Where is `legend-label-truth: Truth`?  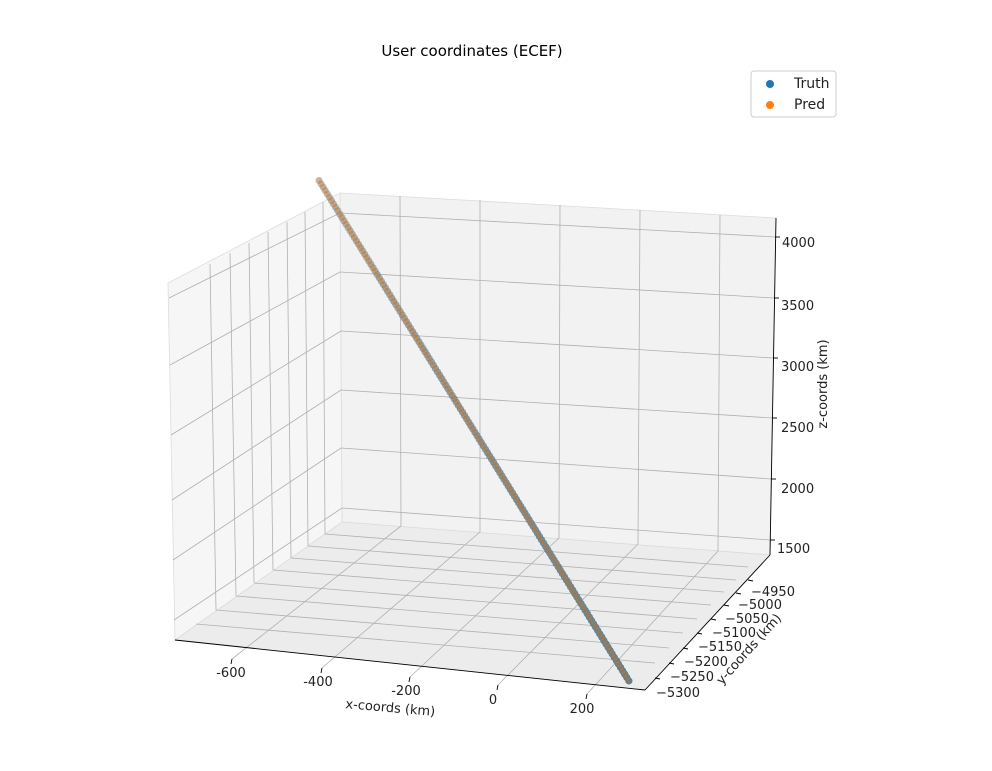
legend-label-truth: Truth is located at coordinates (811, 84).